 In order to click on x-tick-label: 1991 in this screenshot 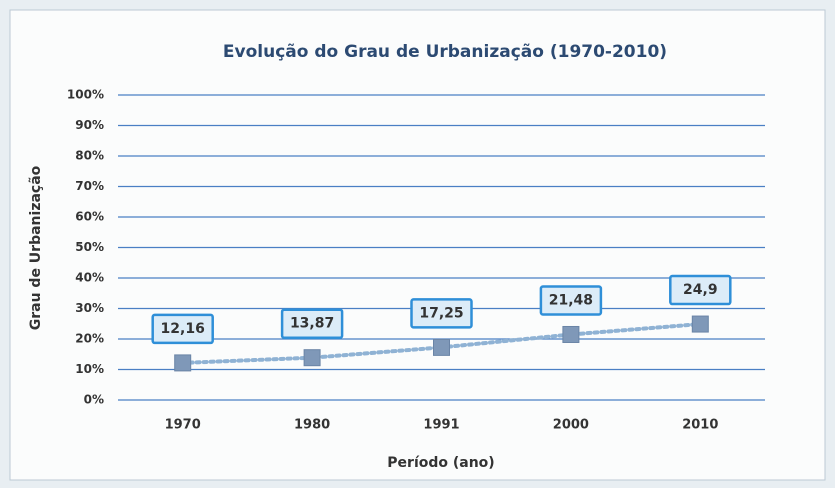, I will do `click(441, 425)`.